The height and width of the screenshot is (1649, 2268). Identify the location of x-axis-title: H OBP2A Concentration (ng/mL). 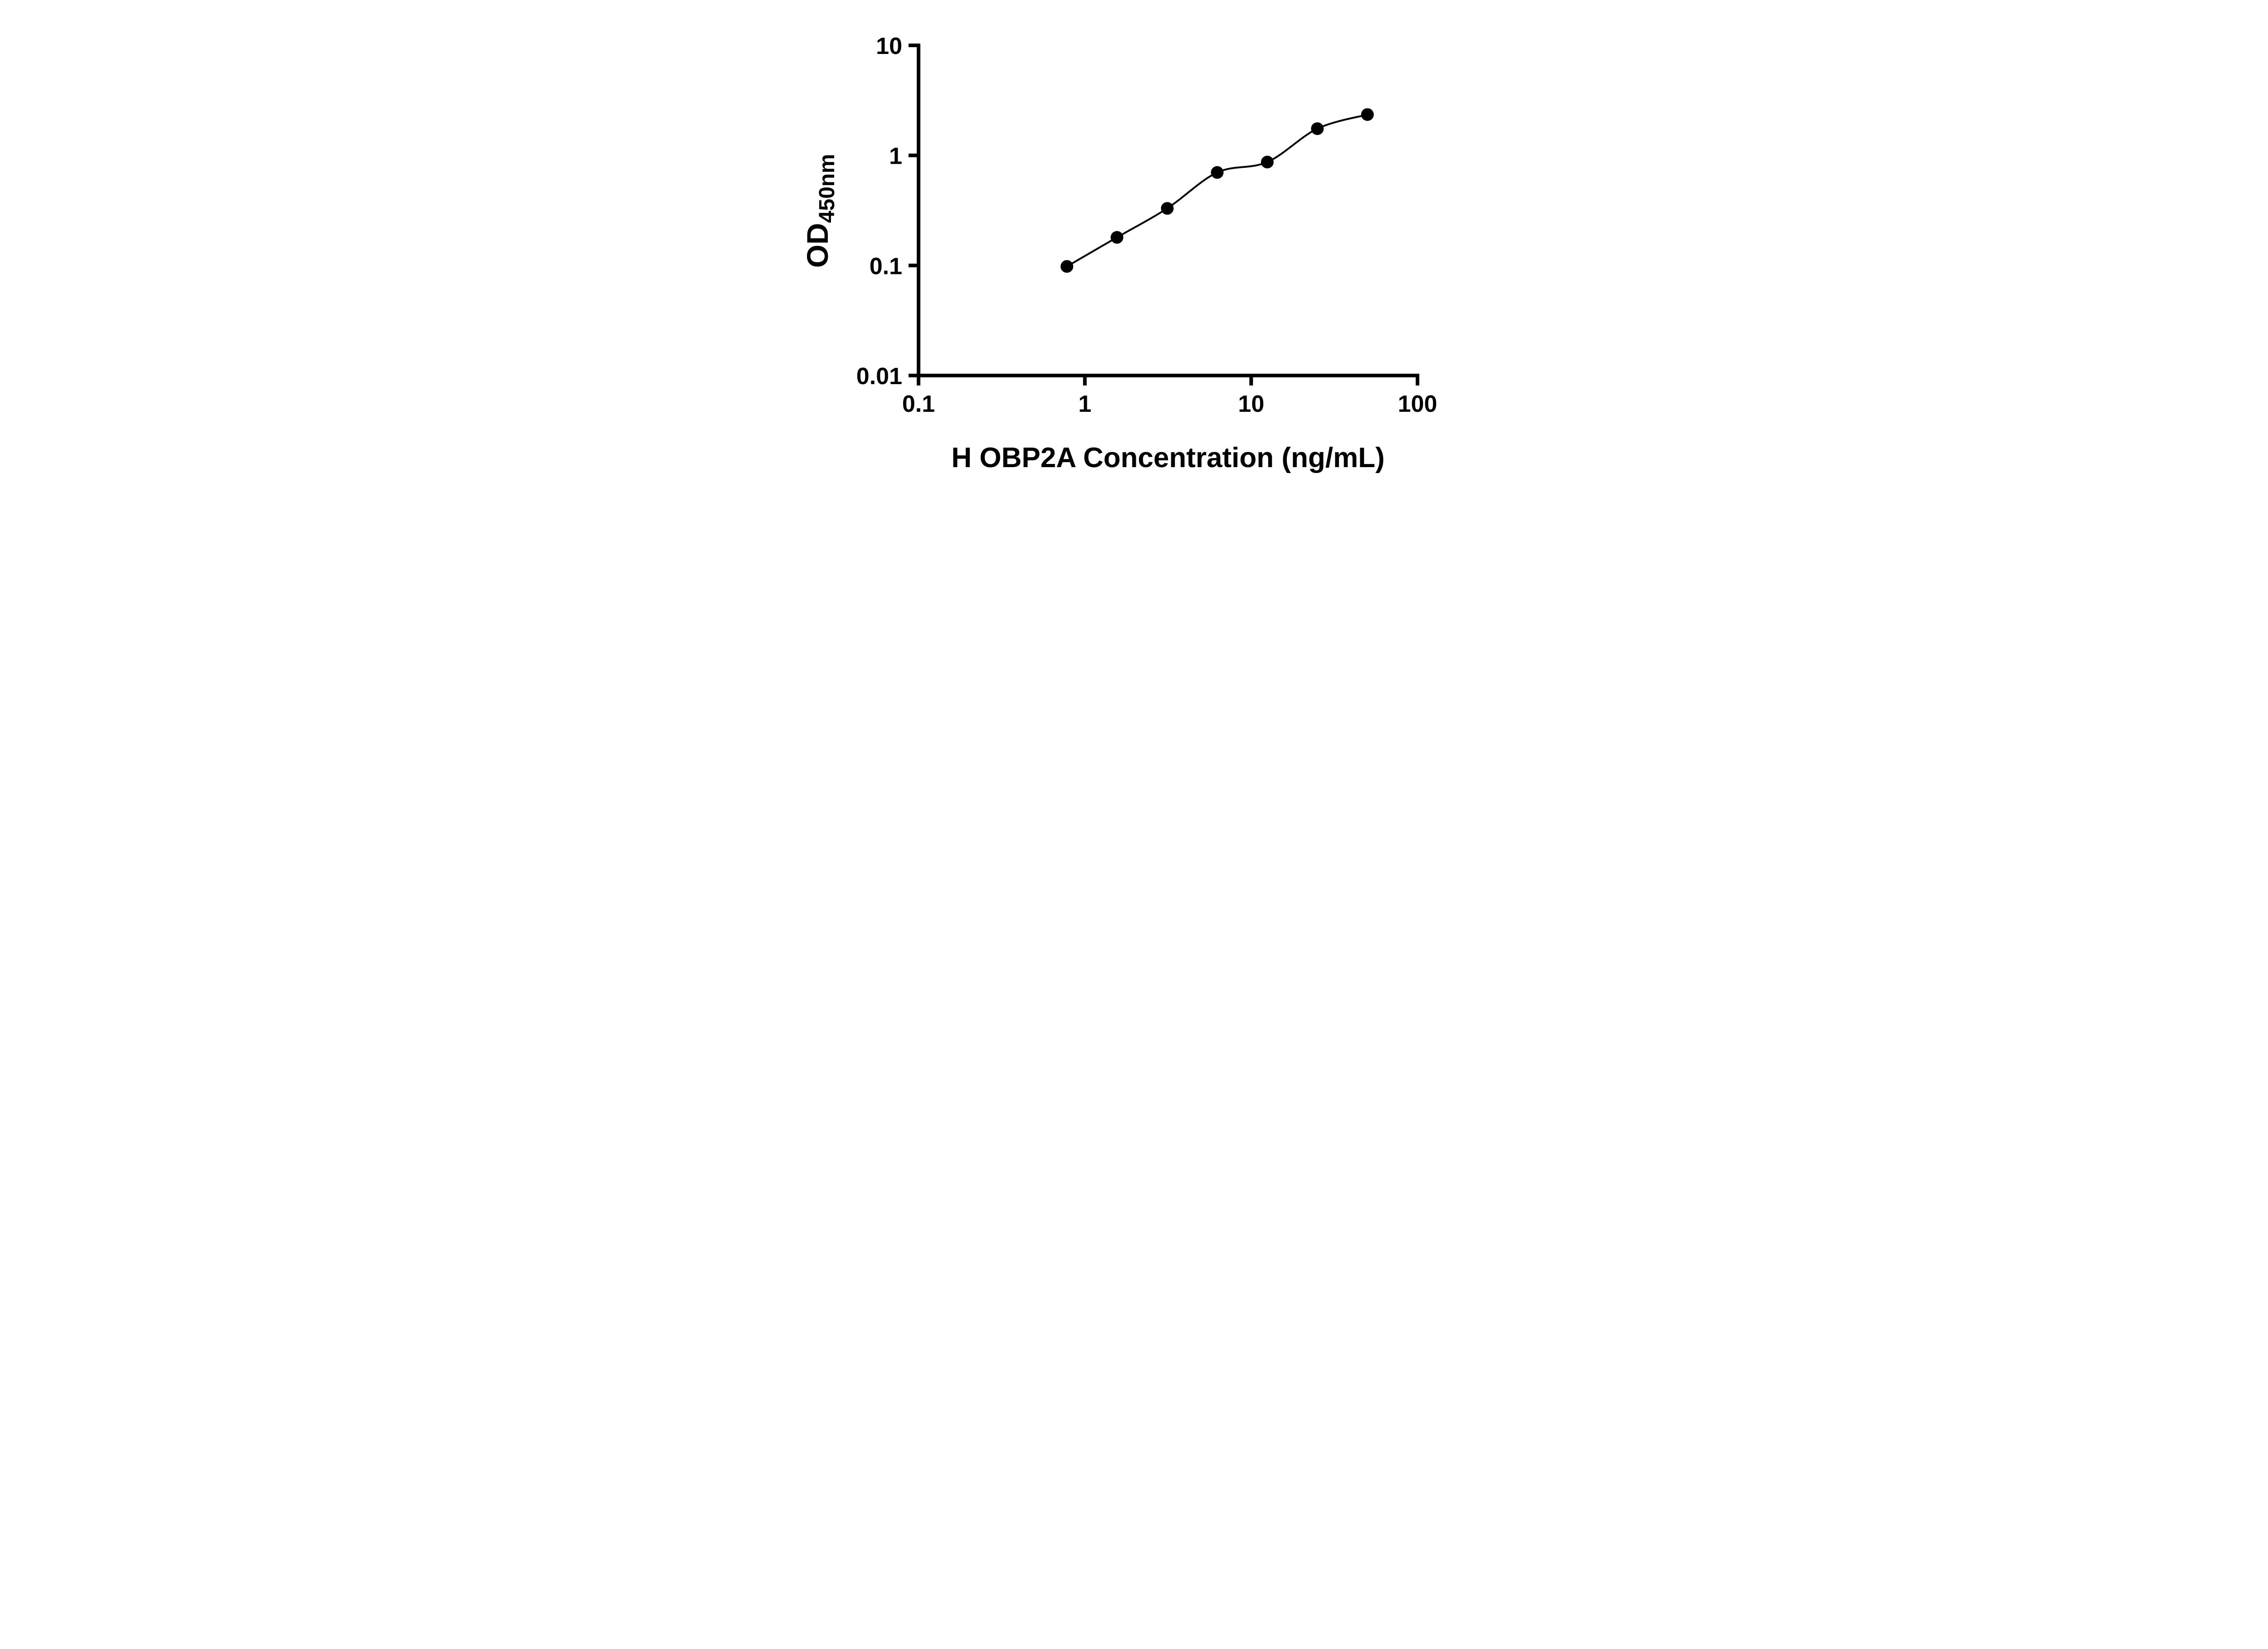
(1167, 458).